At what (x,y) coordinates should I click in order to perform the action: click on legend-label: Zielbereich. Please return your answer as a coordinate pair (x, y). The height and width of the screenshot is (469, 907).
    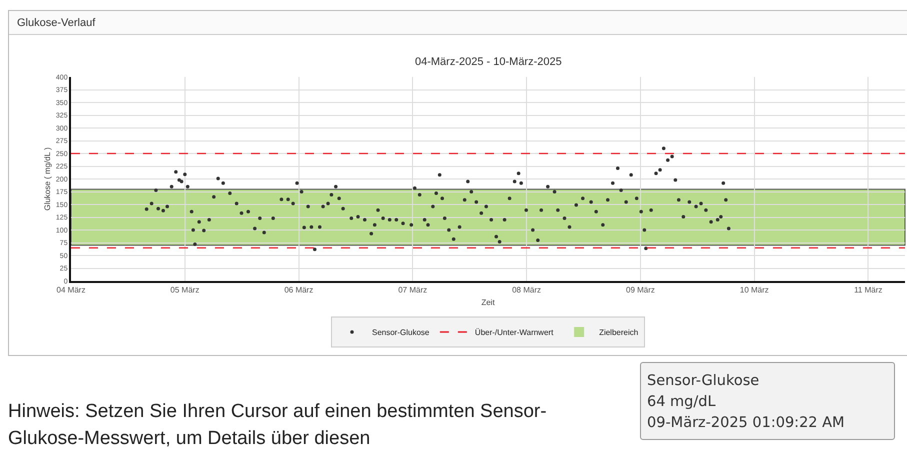
    Looking at the image, I should click on (618, 333).